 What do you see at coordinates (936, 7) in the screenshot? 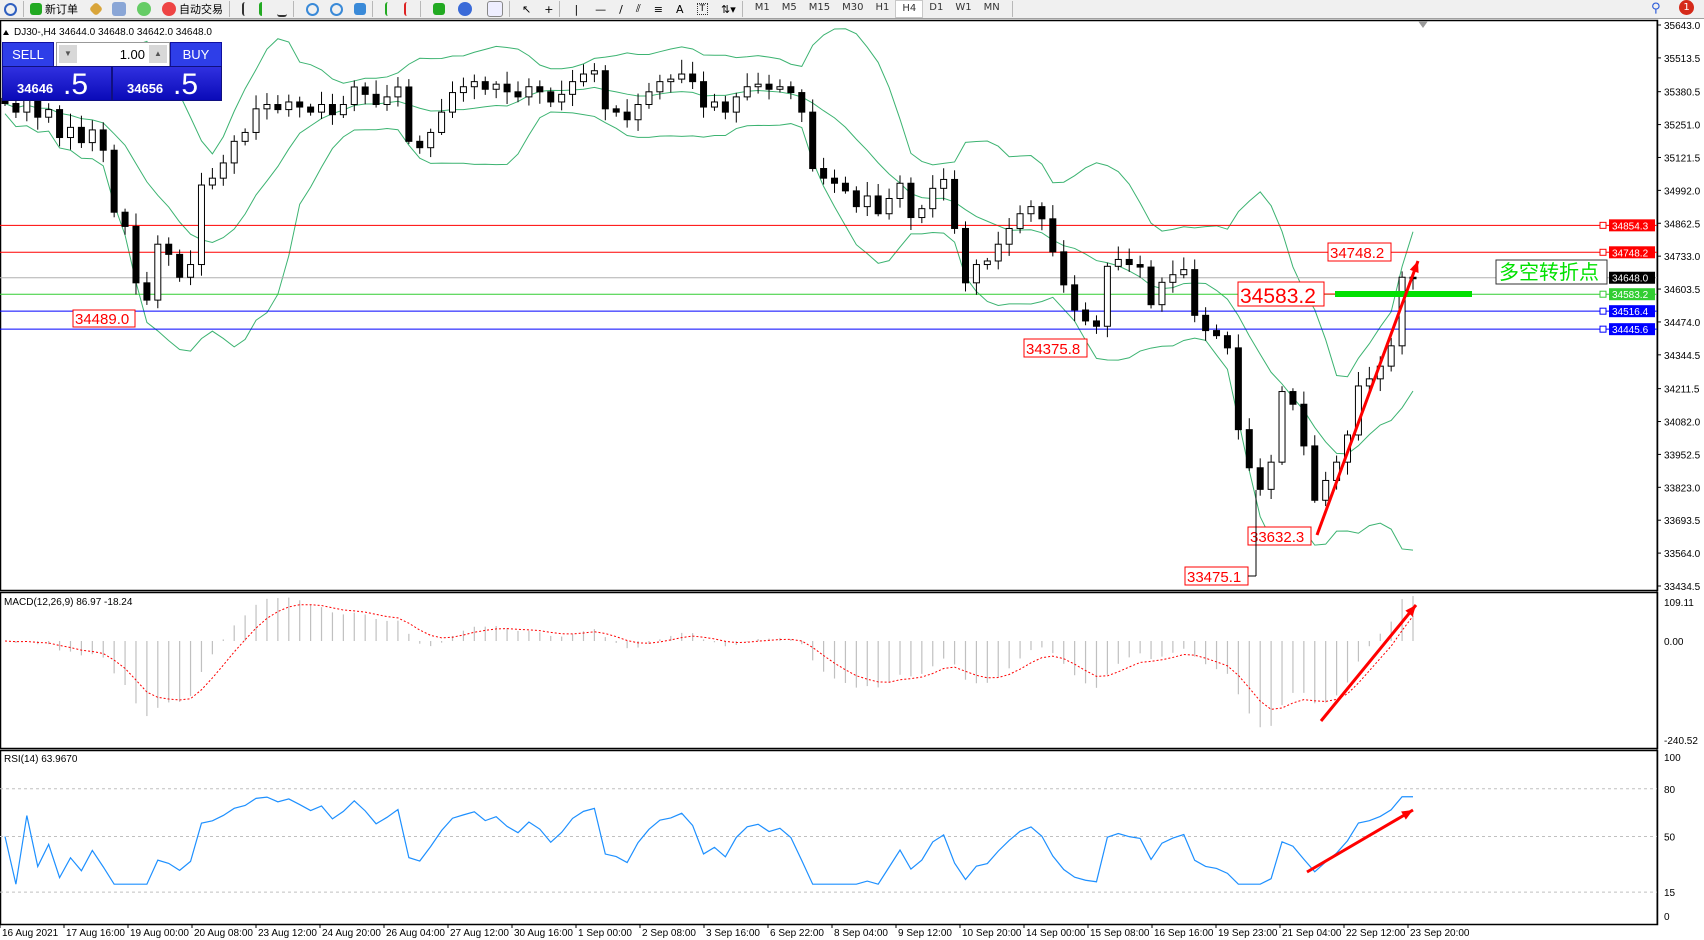
I see `timeframe-d1: D1` at bounding box center [936, 7].